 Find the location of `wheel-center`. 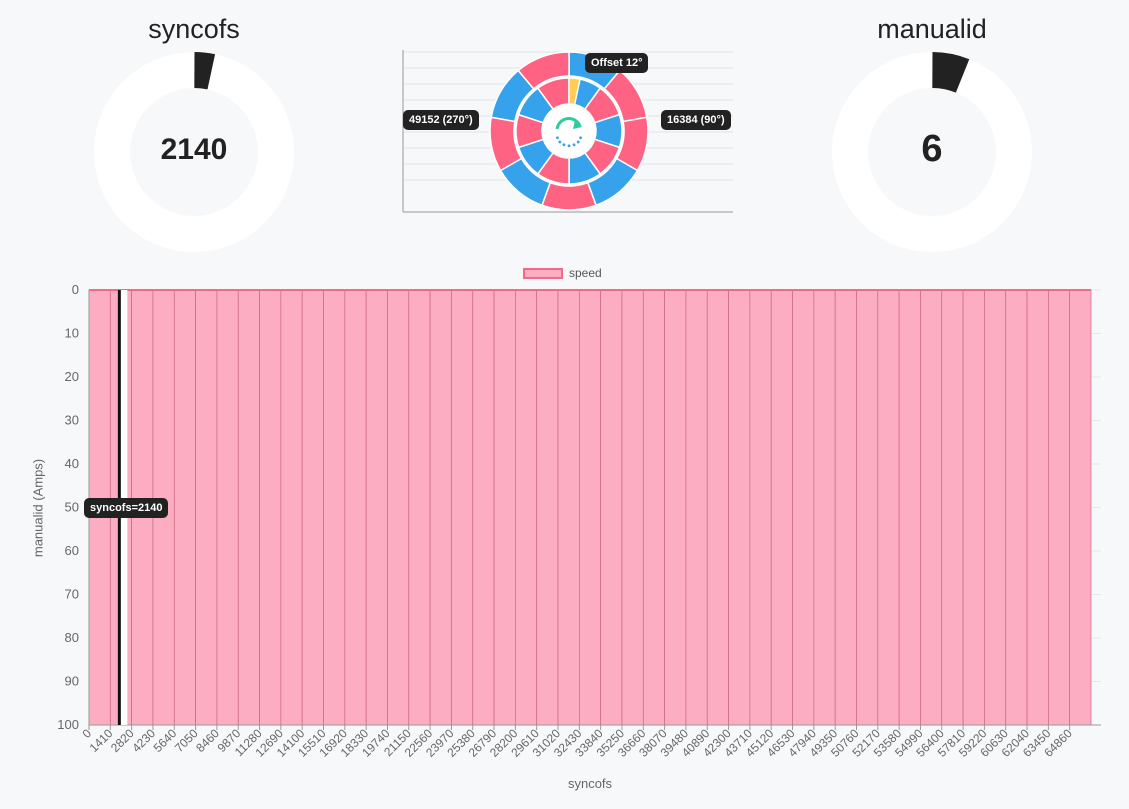

wheel-center is located at coordinates (569, 131).